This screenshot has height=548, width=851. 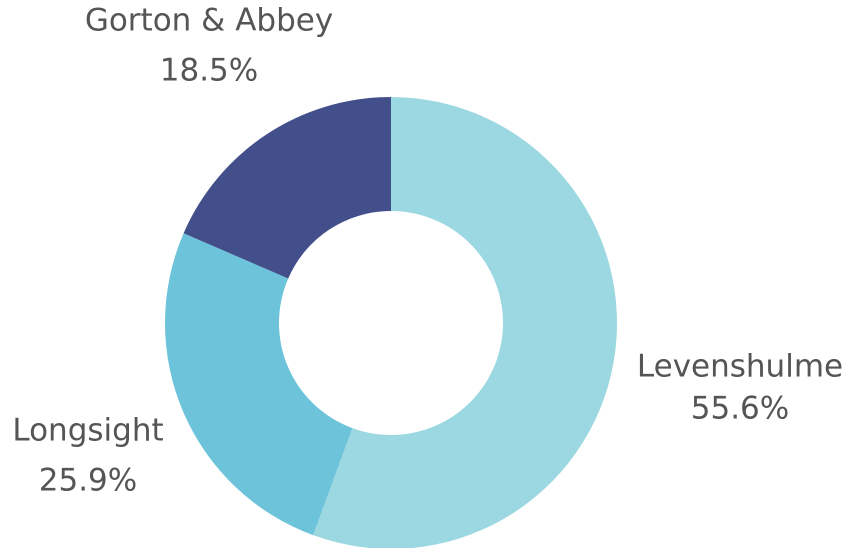 What do you see at coordinates (740, 367) in the screenshot?
I see `slice-label: Levenshulme` at bounding box center [740, 367].